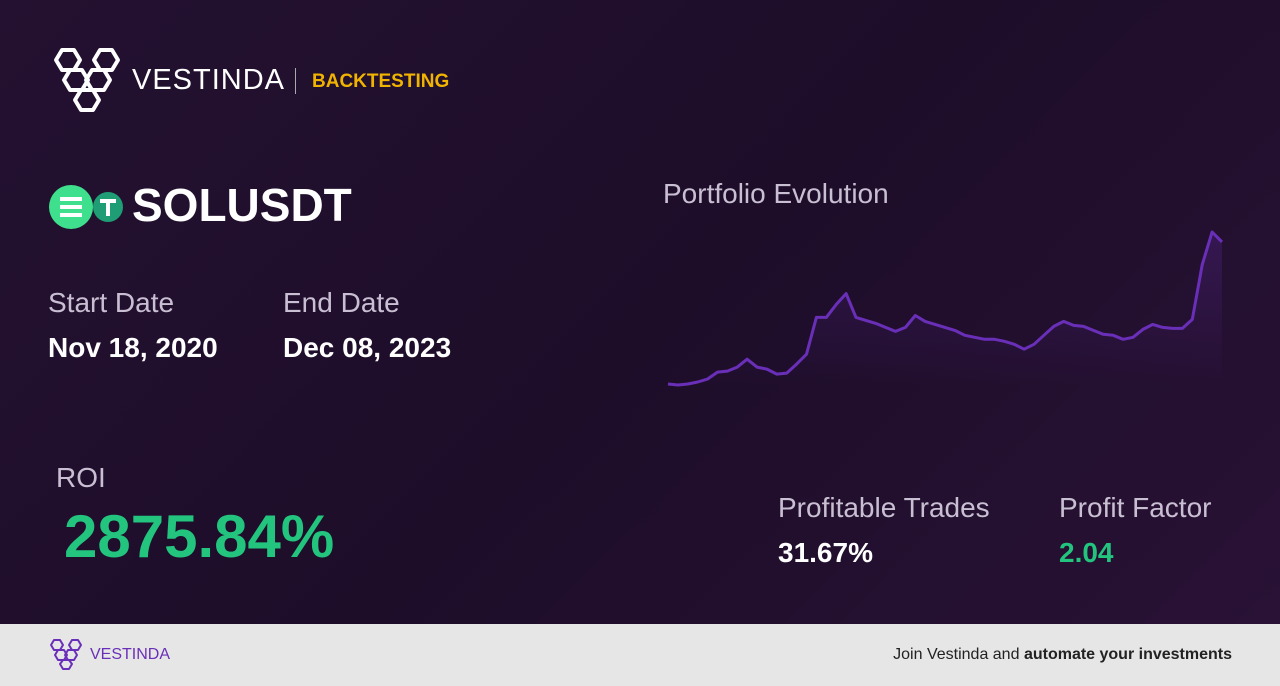 The width and height of the screenshot is (1280, 686). What do you see at coordinates (825, 552) in the screenshot?
I see `profitable-trades: 31.67%` at bounding box center [825, 552].